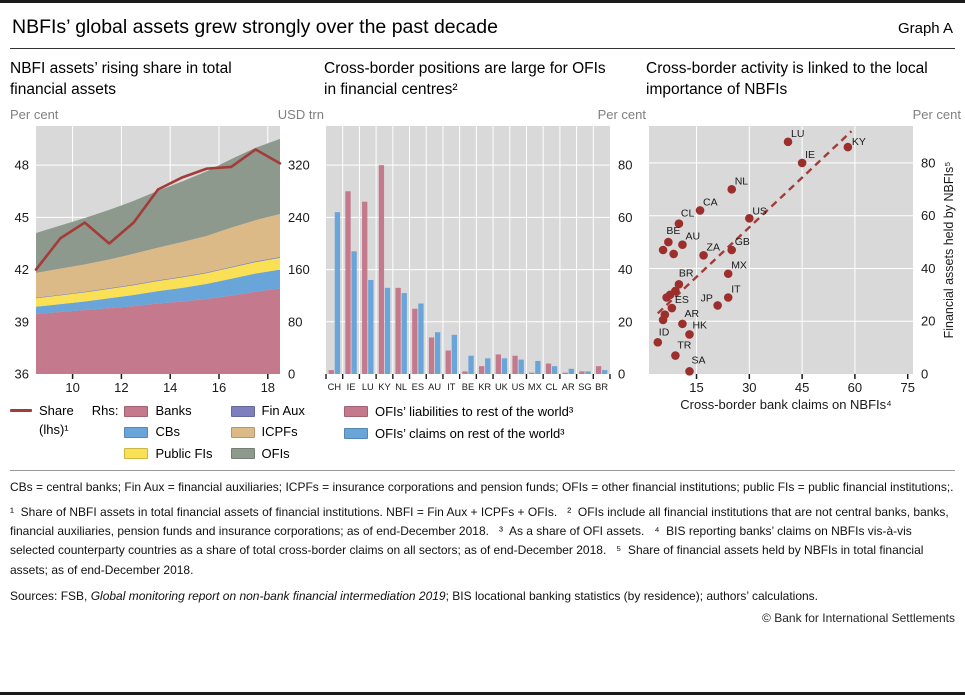 This screenshot has width=965, height=695. I want to click on bar-claims-NL, so click(404, 333).